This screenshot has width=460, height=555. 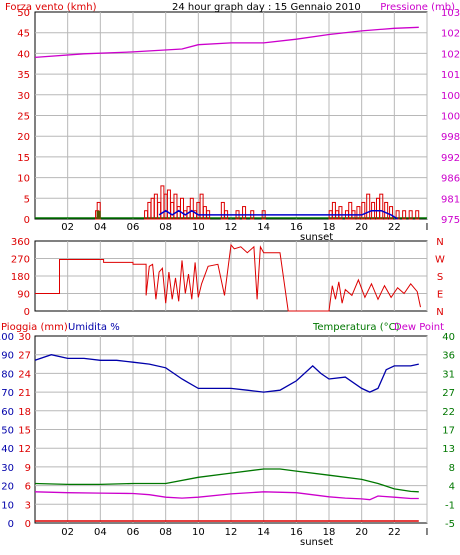 What do you see at coordinates (228, 277) in the screenshot?
I see `wind-direction-line` at bounding box center [228, 277].